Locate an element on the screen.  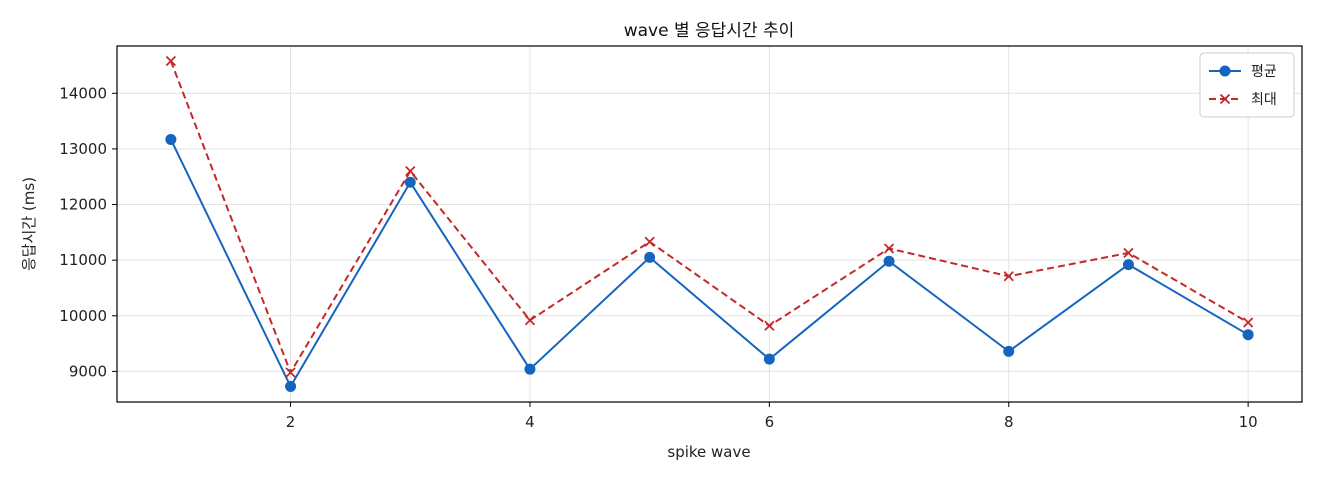
x-tick-label: 10 is located at coordinates (1248, 422).